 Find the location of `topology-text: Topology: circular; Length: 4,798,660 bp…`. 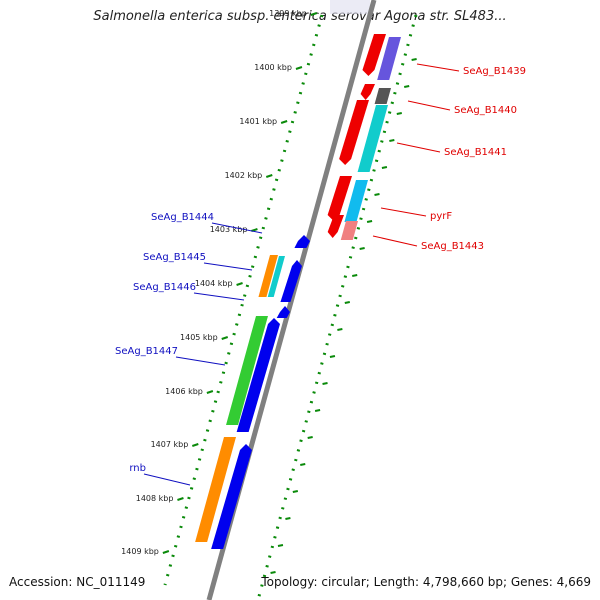

topology-text: Topology: circular; Length: 4,798,660 bp… is located at coordinates (426, 582).